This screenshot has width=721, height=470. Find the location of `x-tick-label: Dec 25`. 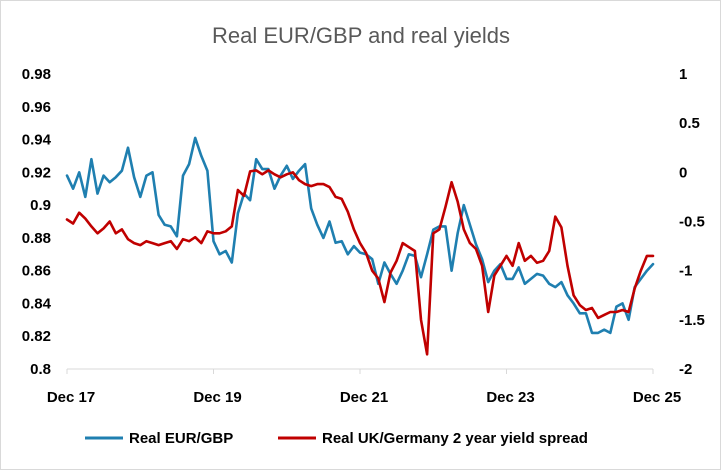

x-tick-label: Dec 25 is located at coordinates (657, 397).